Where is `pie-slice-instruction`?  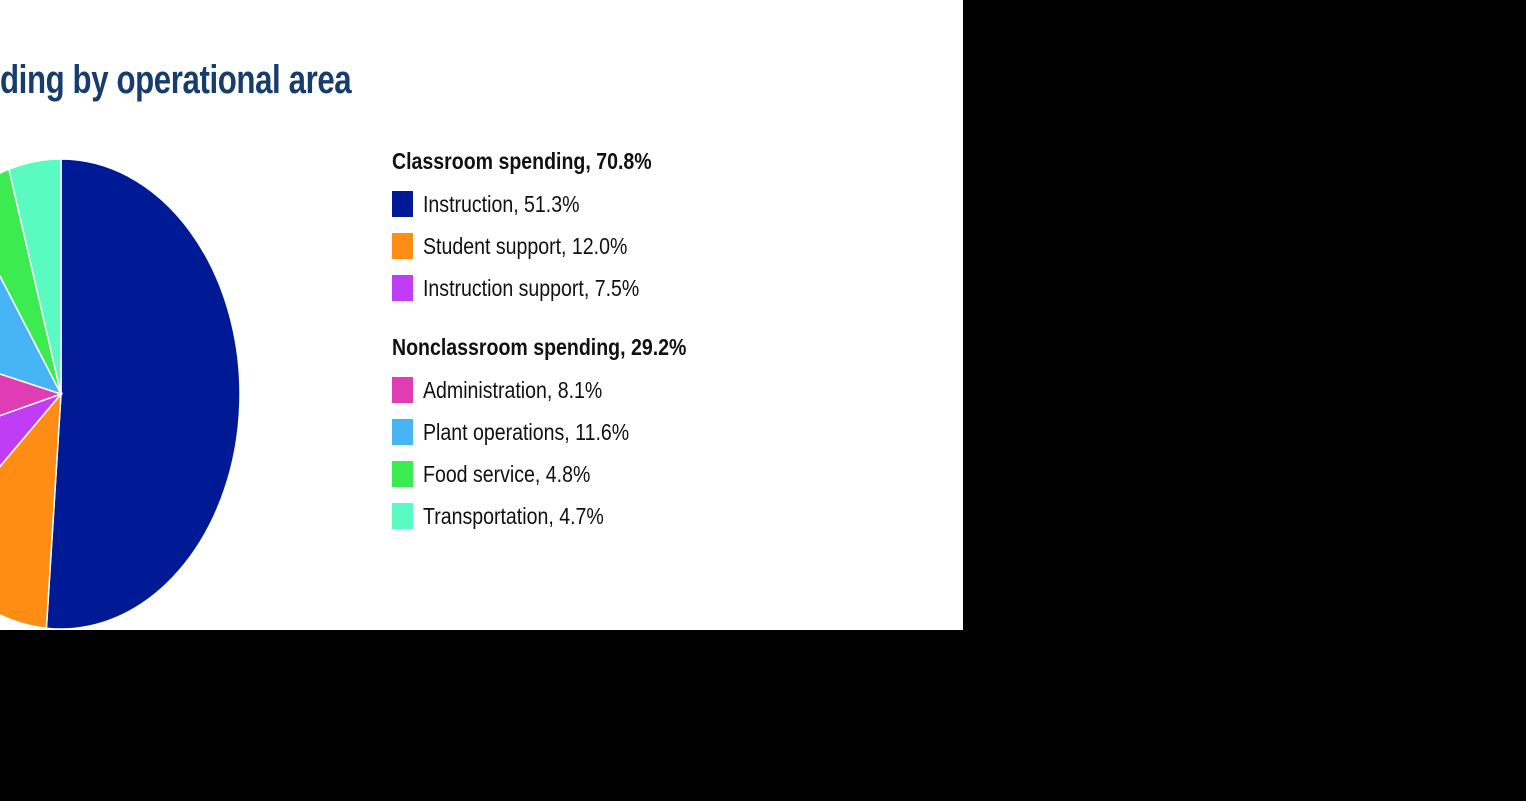
pie-slice-instruction is located at coordinates (143, 394).